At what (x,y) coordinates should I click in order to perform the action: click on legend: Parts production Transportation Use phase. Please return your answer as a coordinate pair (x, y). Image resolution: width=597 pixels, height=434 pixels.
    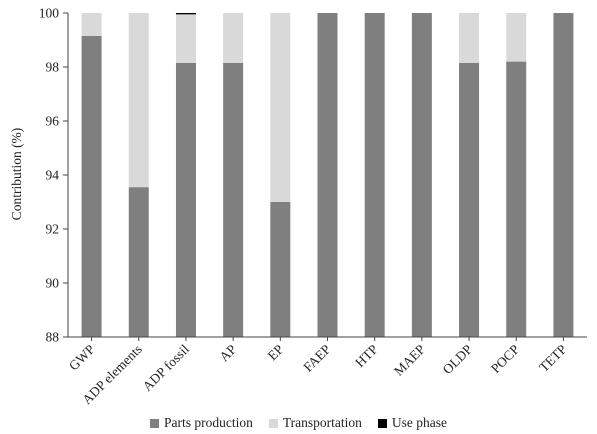
    Looking at the image, I should click on (298, 423).